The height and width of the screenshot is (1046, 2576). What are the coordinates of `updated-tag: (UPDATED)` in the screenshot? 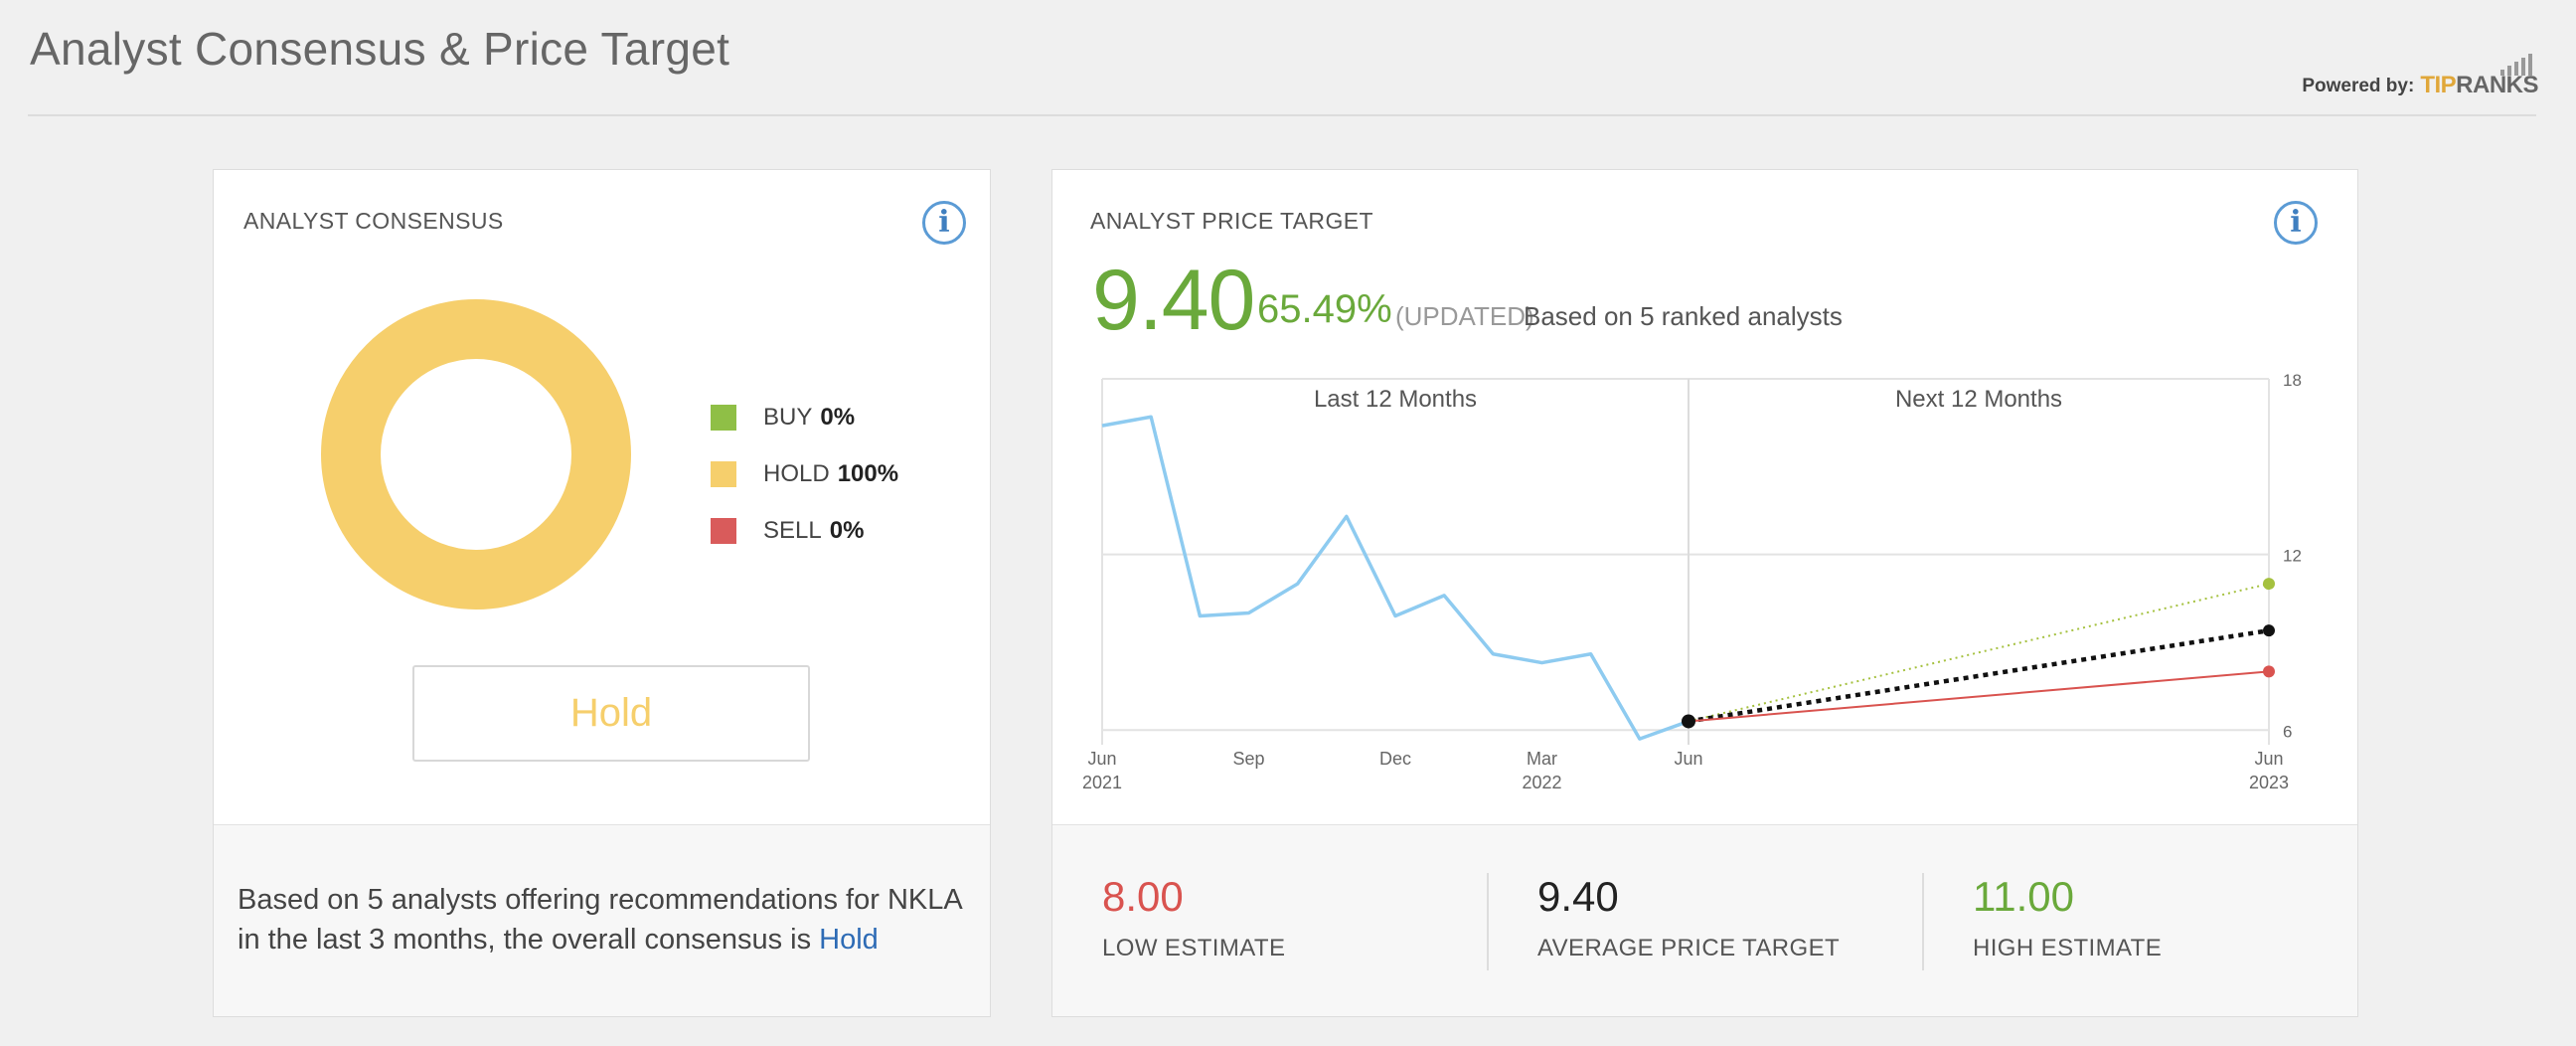 It's located at (1464, 316).